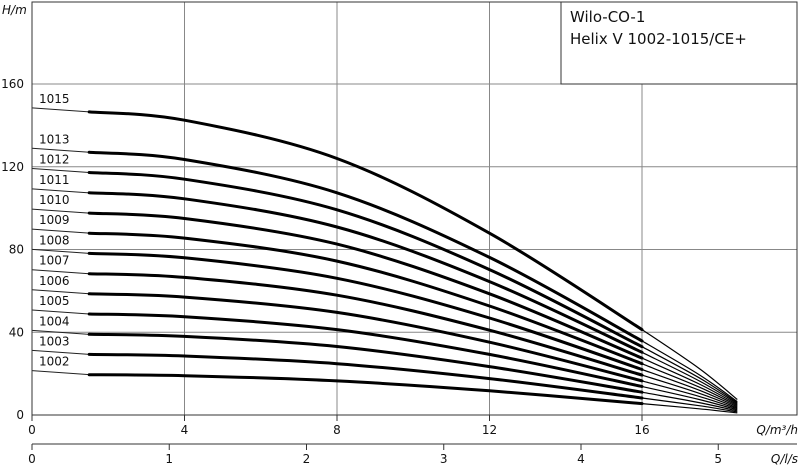 The image size is (800, 466). What do you see at coordinates (14, 10) in the screenshot?
I see `y-axis-label: H/m` at bounding box center [14, 10].